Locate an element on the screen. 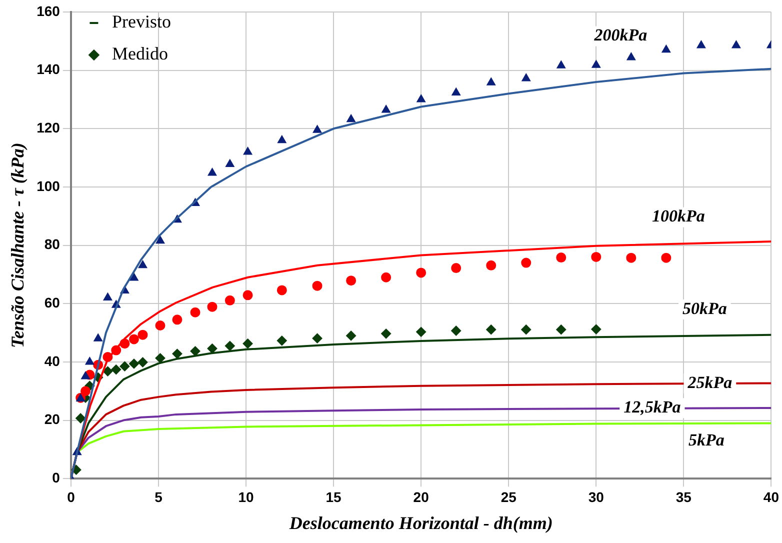  y-tick-label: 120 is located at coordinates (48, 128).